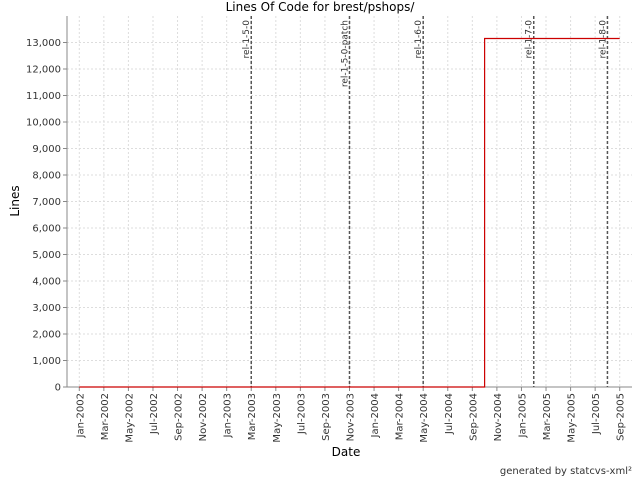  What do you see at coordinates (419, 39) in the screenshot?
I see `tag-label: rel-1-6-0` at bounding box center [419, 39].